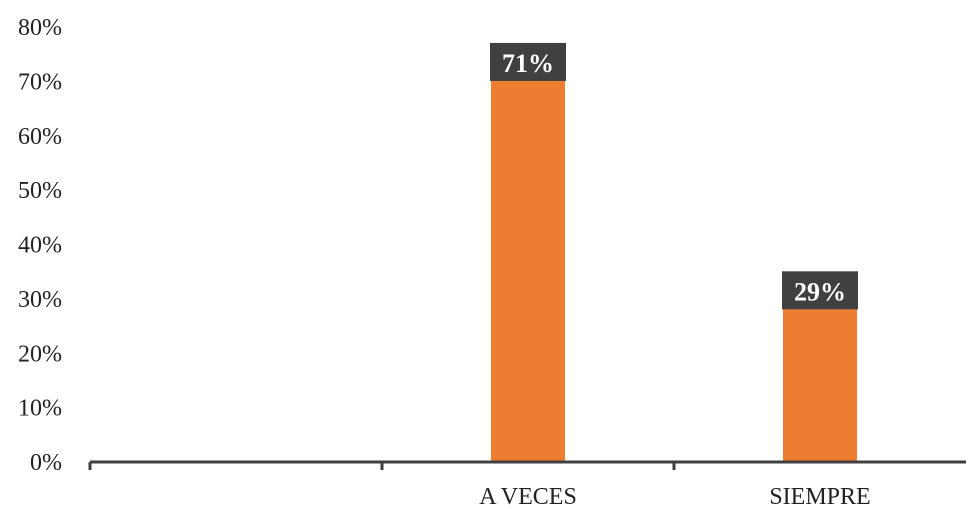 This screenshot has width=969, height=509. I want to click on y-tick-label: 70%, so click(40, 82).